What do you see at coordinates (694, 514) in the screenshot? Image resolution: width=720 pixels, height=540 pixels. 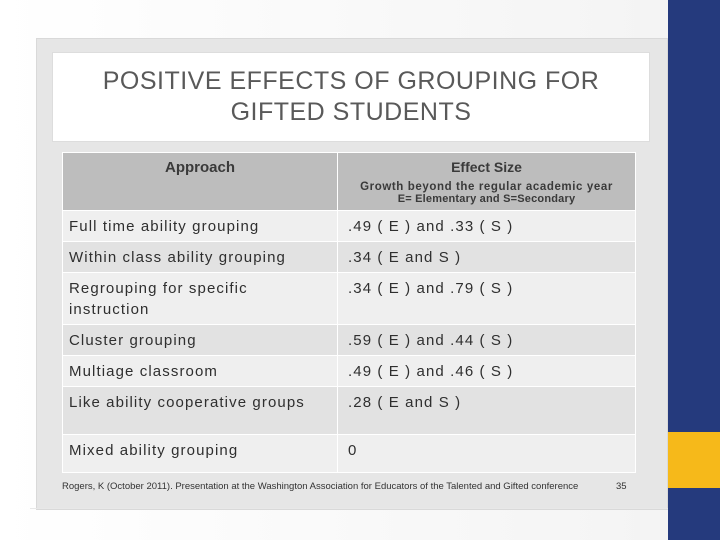 I see `accent-bar-navy-bottom` at bounding box center [694, 514].